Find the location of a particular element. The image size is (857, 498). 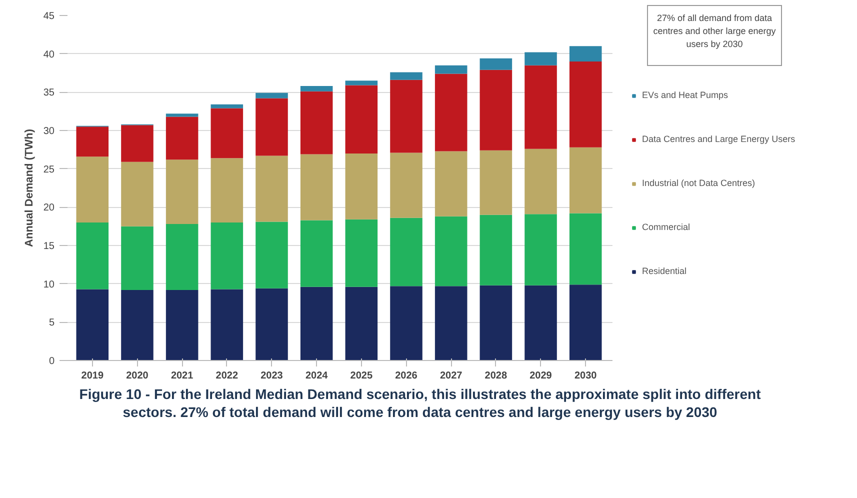

y-tick-label: 45 is located at coordinates (49, 16).